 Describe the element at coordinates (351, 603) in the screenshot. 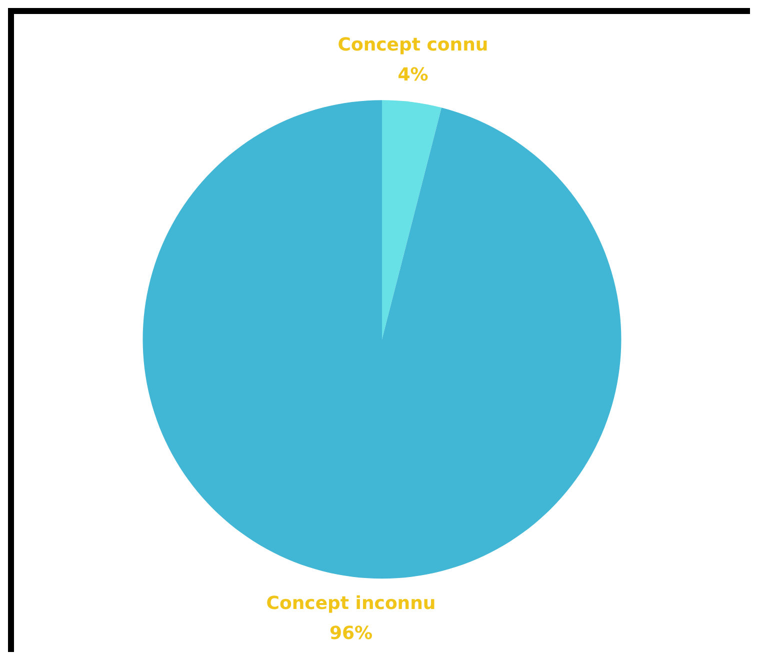

I see `slice-label: Concept inconnu` at that location.